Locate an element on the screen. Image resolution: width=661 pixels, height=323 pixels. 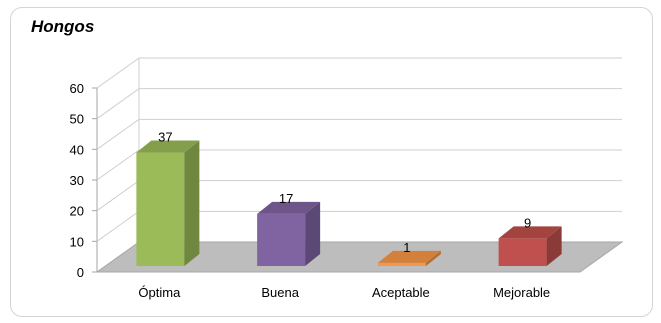
y-tick-label: 30 is located at coordinates (77, 180).